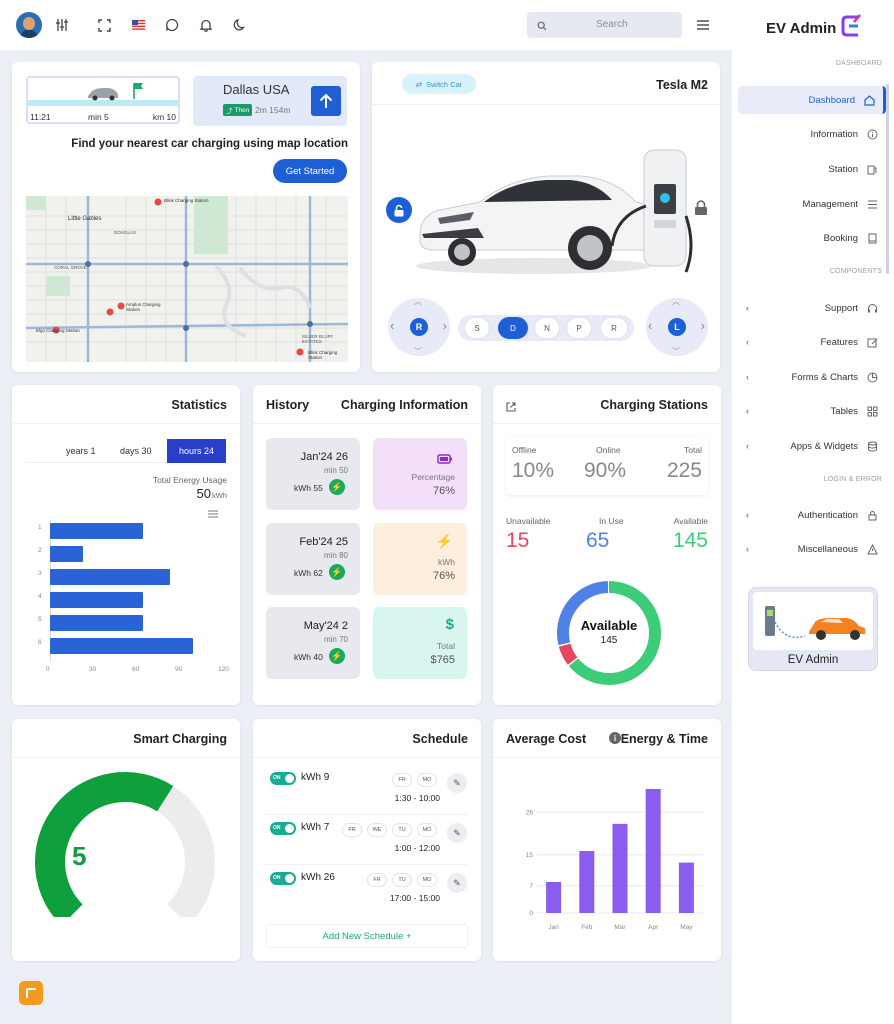 The height and width of the screenshot is (1024, 894). What do you see at coordinates (81, 451) in the screenshot?
I see `tab-years: years 1` at bounding box center [81, 451].